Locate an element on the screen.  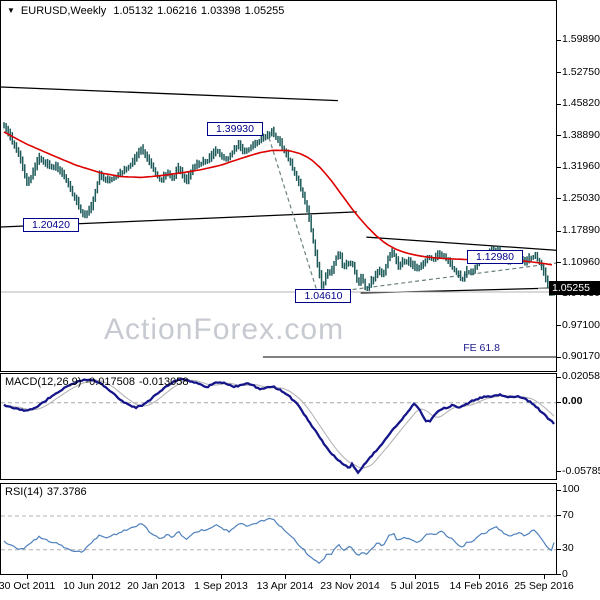
rsi-title: RSI(14) is located at coordinates (24, 492).